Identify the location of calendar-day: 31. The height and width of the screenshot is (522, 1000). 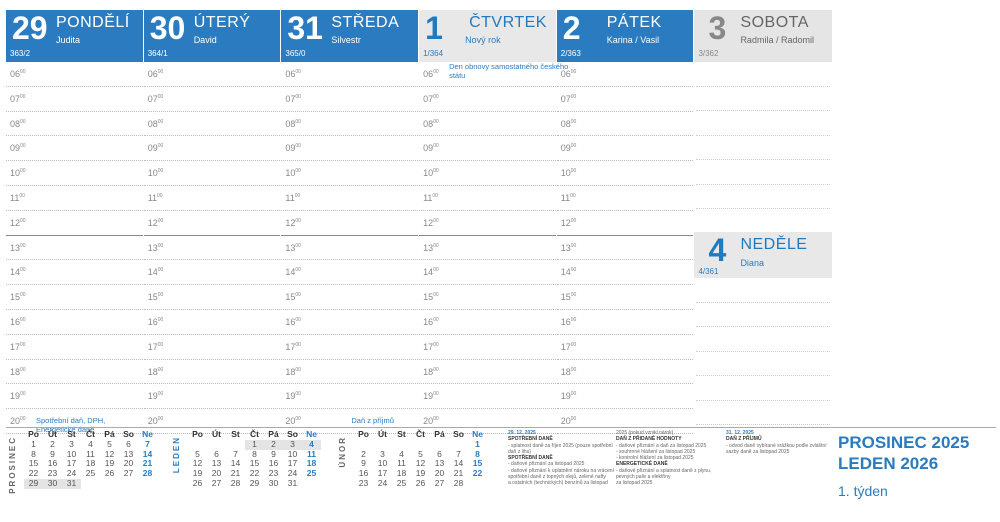
(292, 482).